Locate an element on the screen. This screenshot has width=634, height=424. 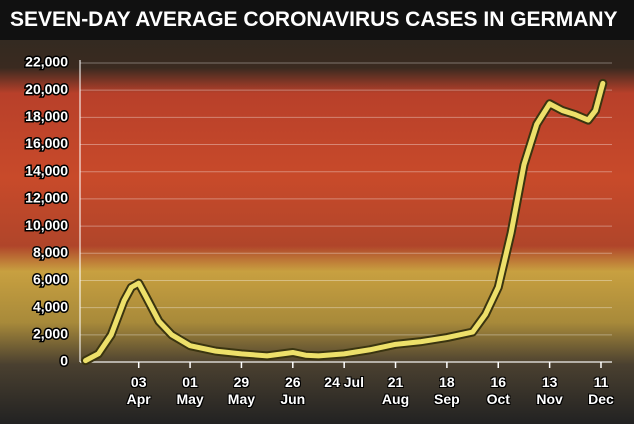
y-tick-label: 18,000 is located at coordinates (46, 116).